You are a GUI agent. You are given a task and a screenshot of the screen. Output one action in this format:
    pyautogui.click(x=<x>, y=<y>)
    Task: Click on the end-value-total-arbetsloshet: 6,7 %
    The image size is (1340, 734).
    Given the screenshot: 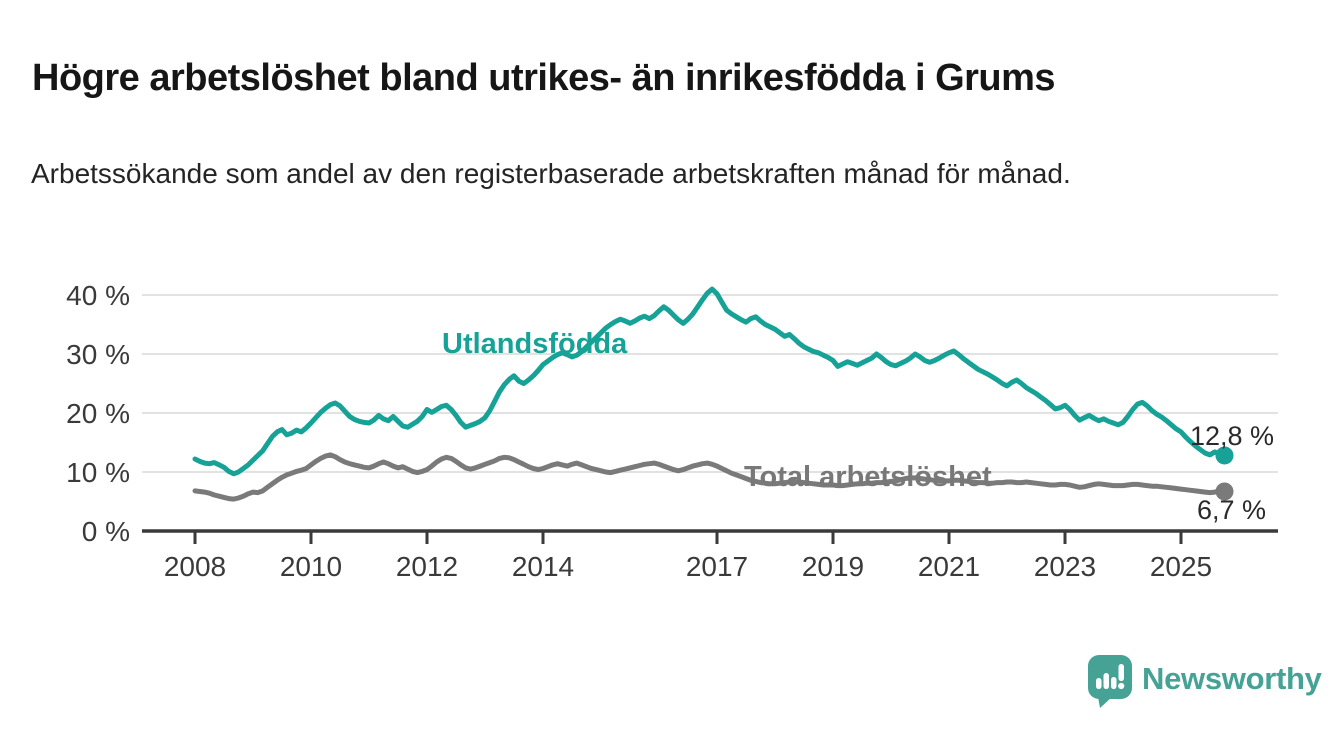 What is the action you would take?
    pyautogui.click(x=1232, y=510)
    